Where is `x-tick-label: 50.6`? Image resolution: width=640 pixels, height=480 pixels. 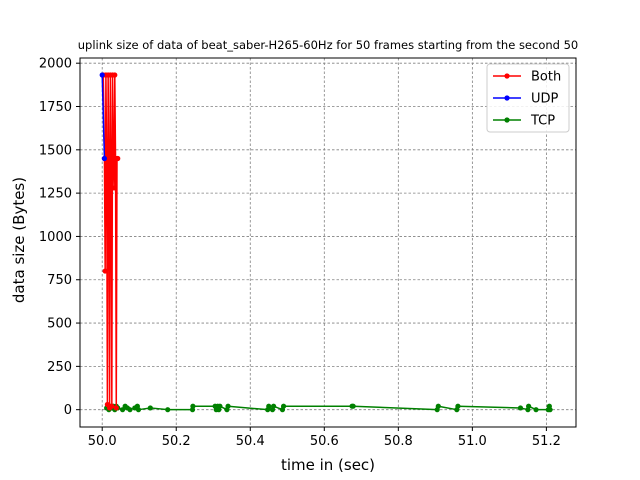 x-tick-label: 50.6 is located at coordinates (324, 441).